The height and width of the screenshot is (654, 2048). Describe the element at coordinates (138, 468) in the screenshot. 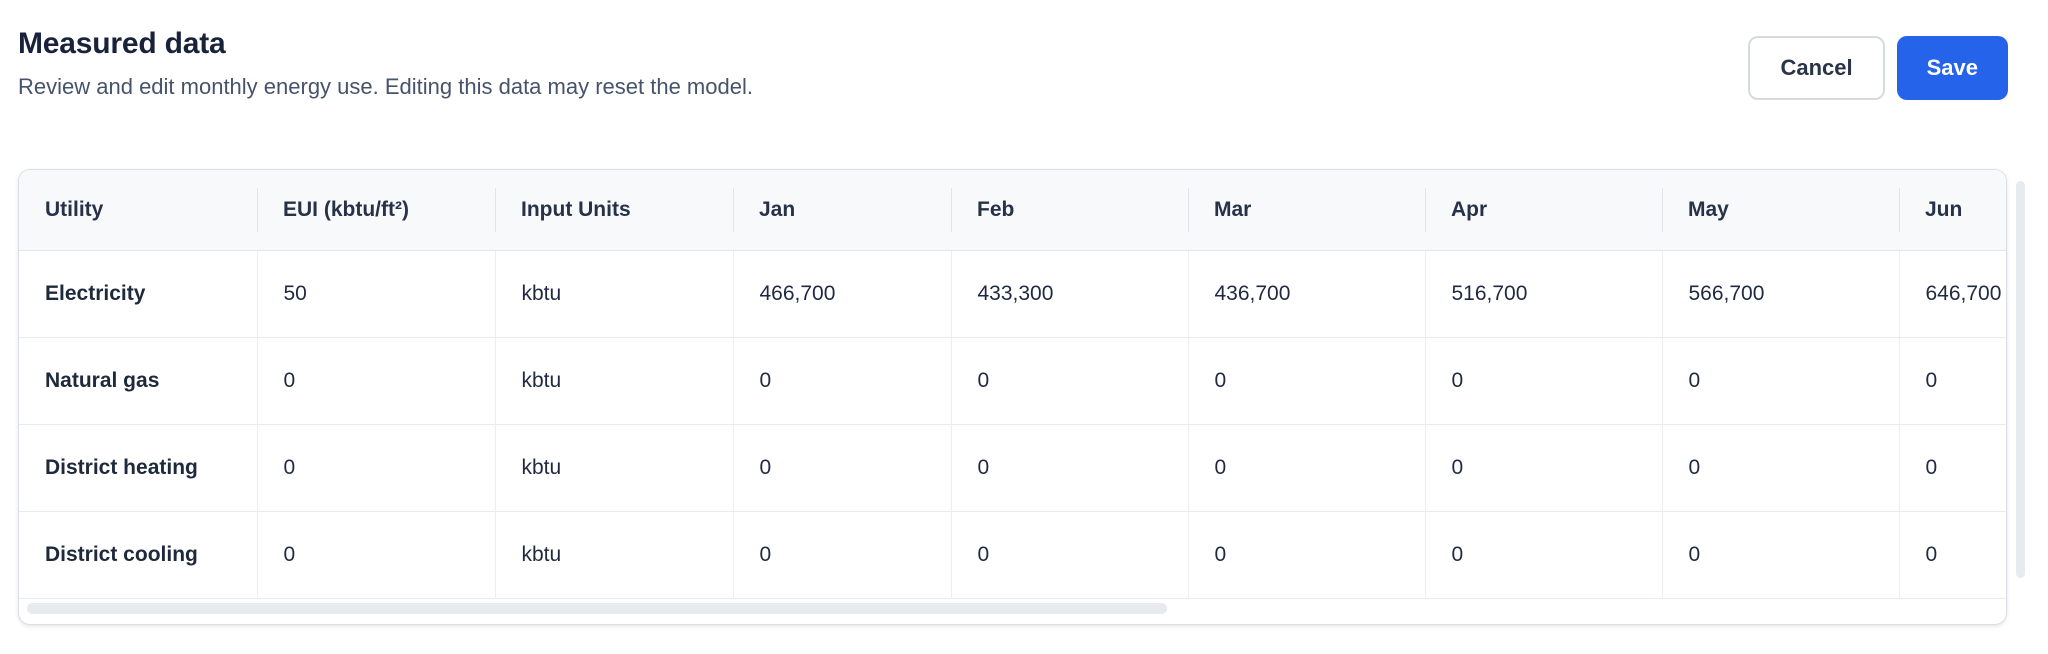

I see `utility-cell: District heating` at that location.